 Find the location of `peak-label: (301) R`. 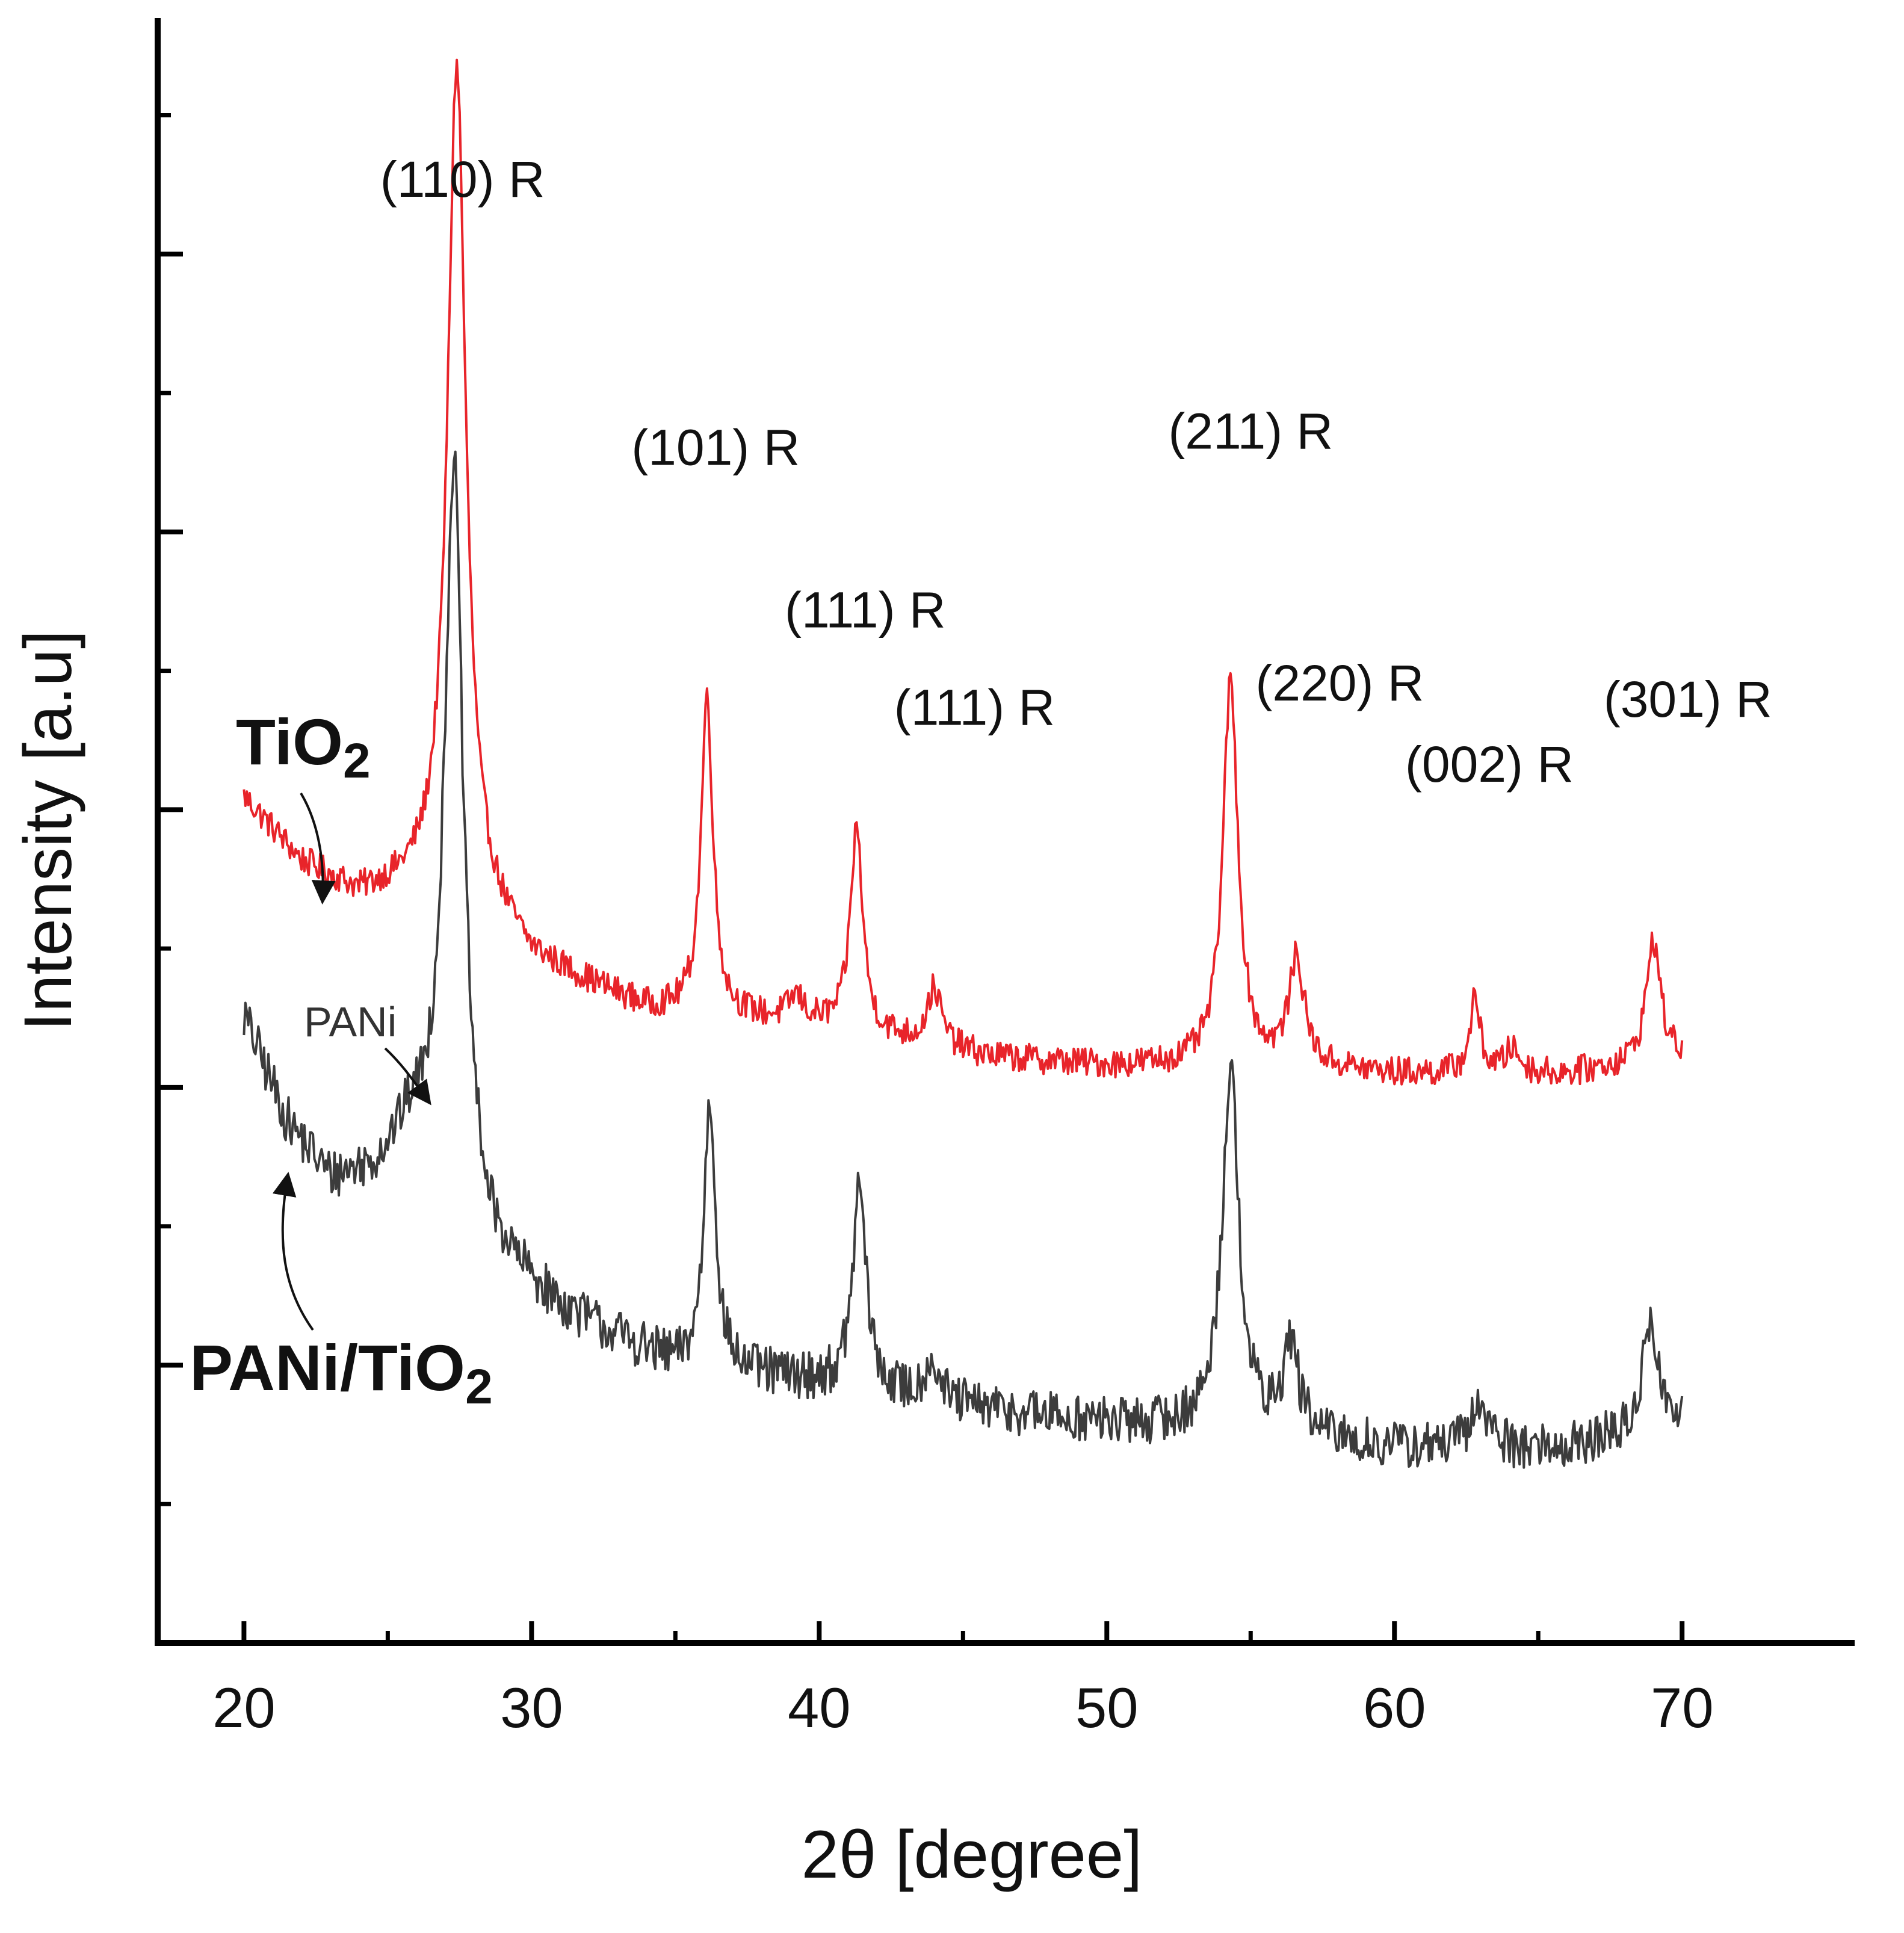

peak-label: (301) R is located at coordinates (1688, 699).